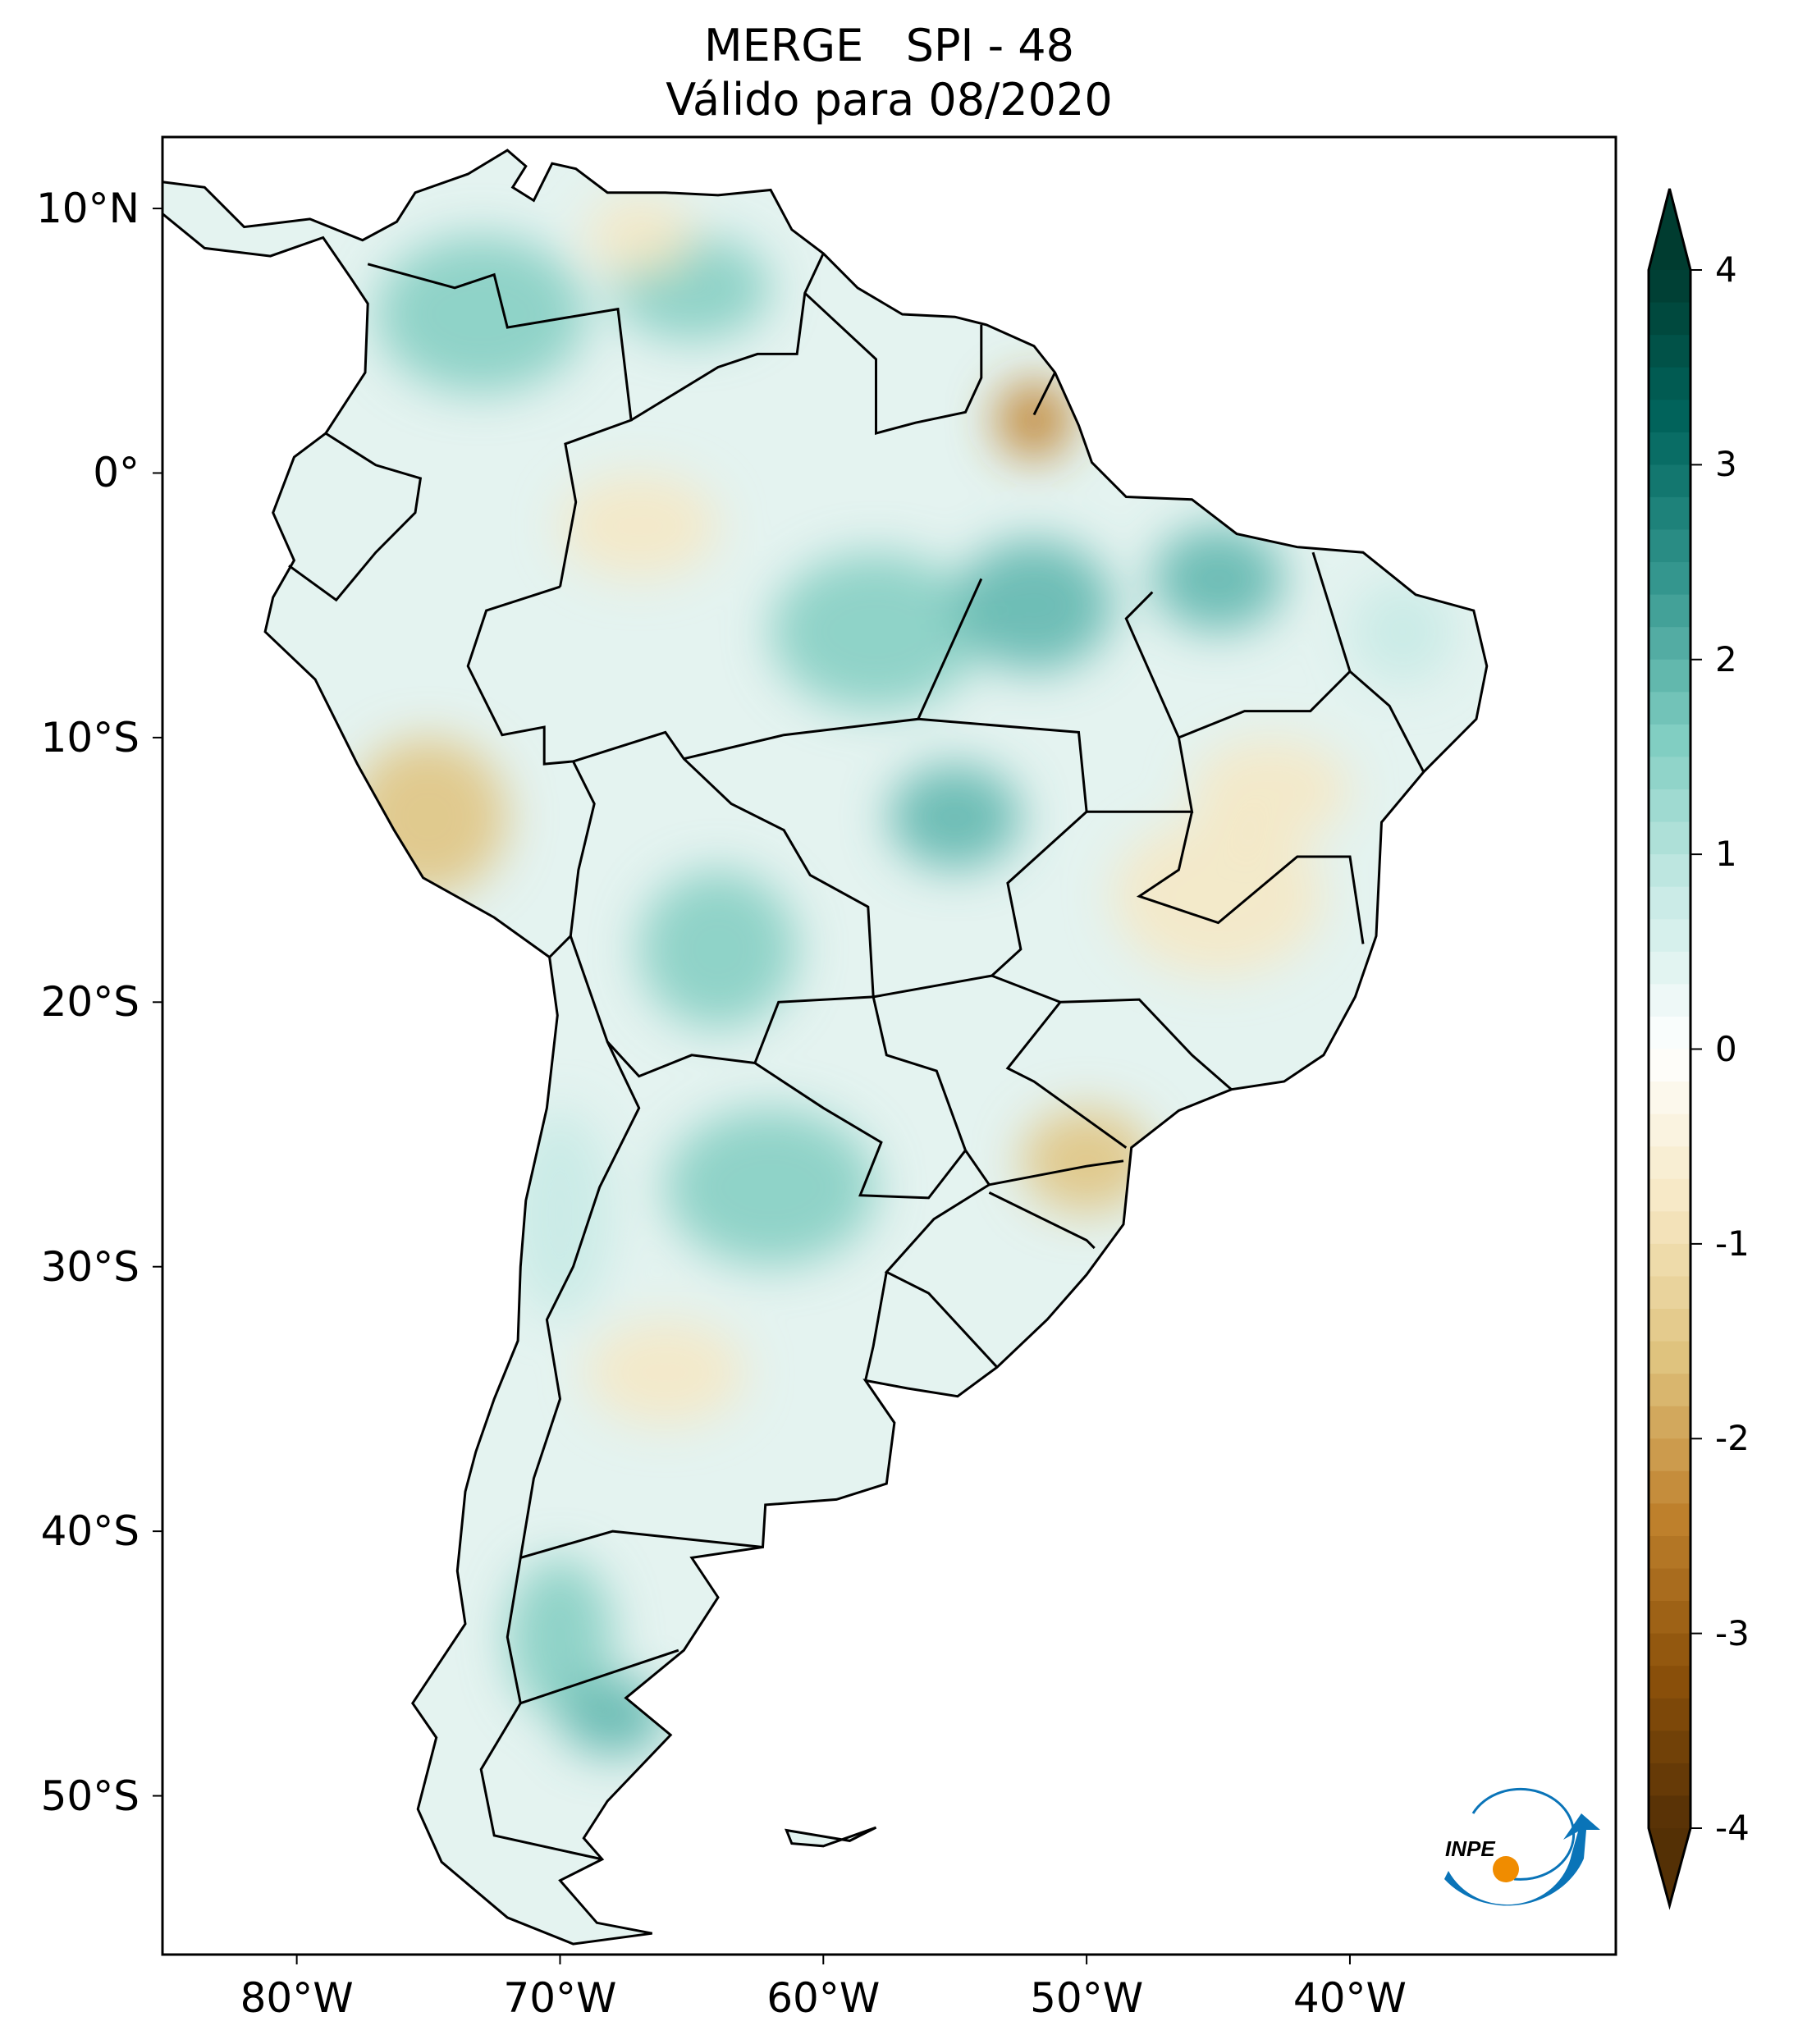  I want to click on lon-tick-label: 60°W, so click(823, 1998).